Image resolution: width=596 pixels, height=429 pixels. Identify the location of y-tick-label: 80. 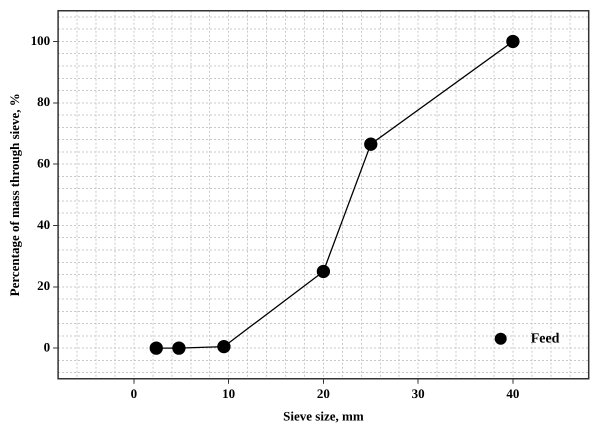
(43, 102).